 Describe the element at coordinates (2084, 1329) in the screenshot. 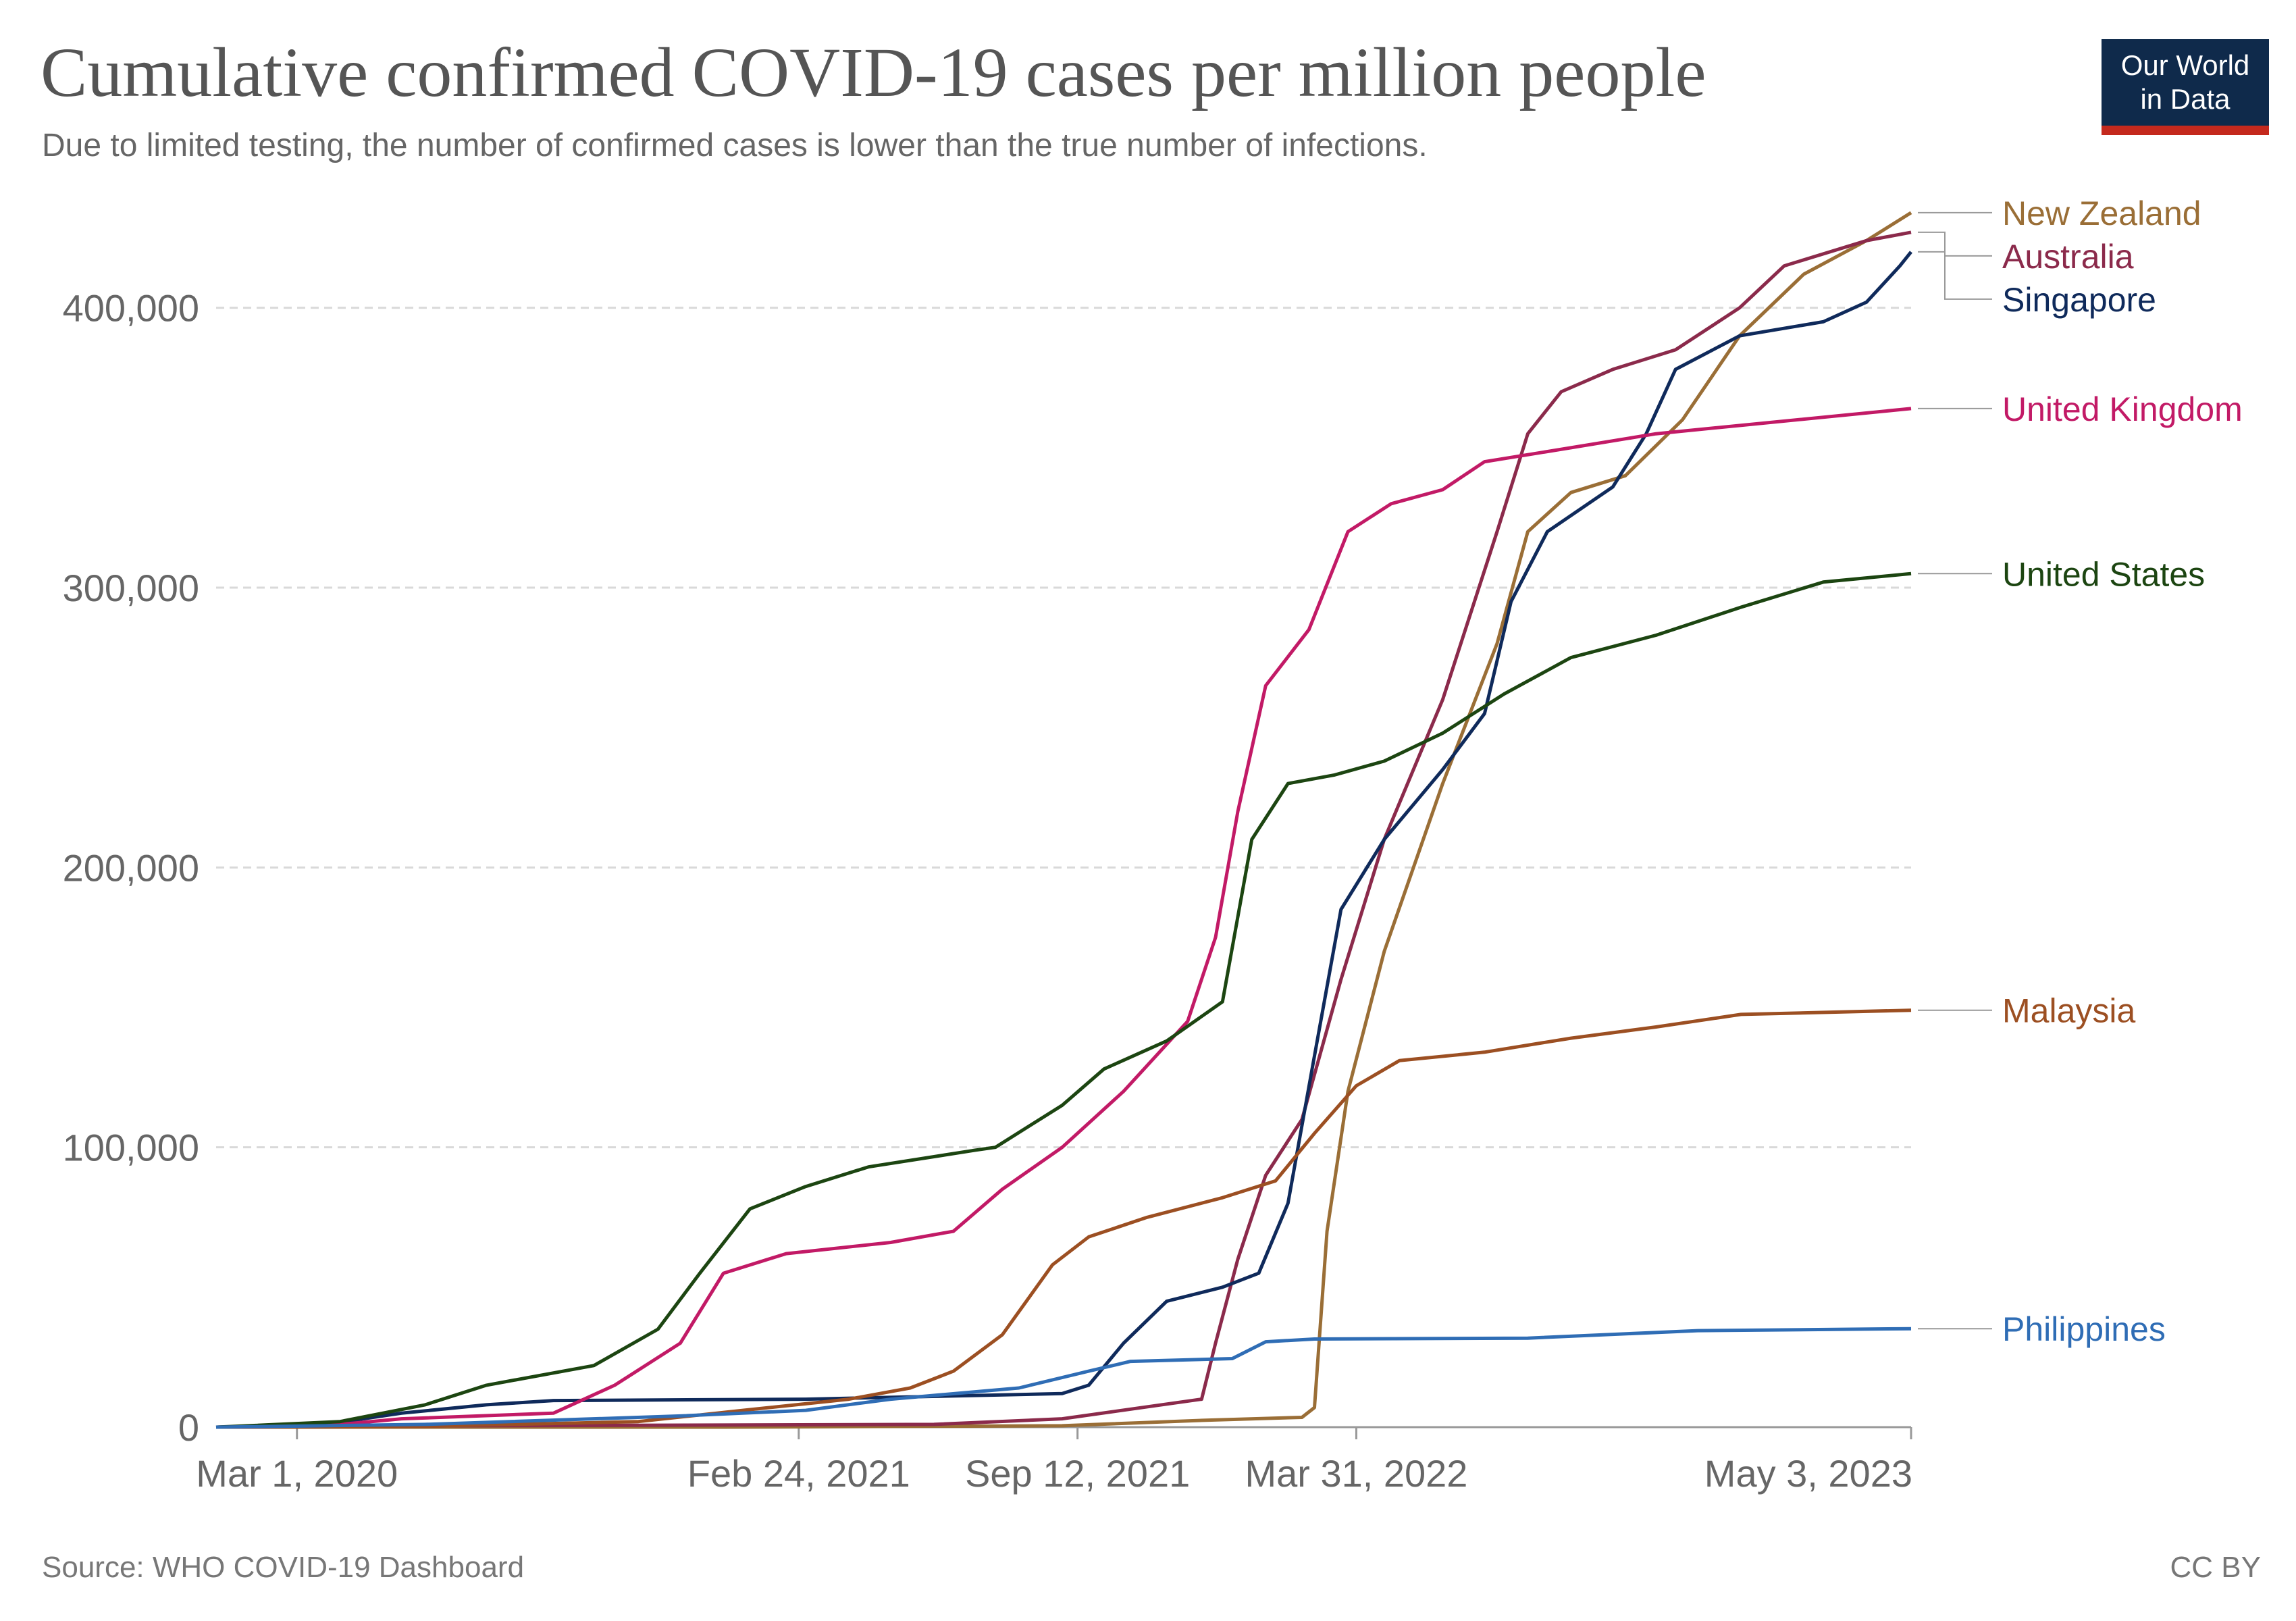

I see `series-label-philippines: Philippines` at that location.